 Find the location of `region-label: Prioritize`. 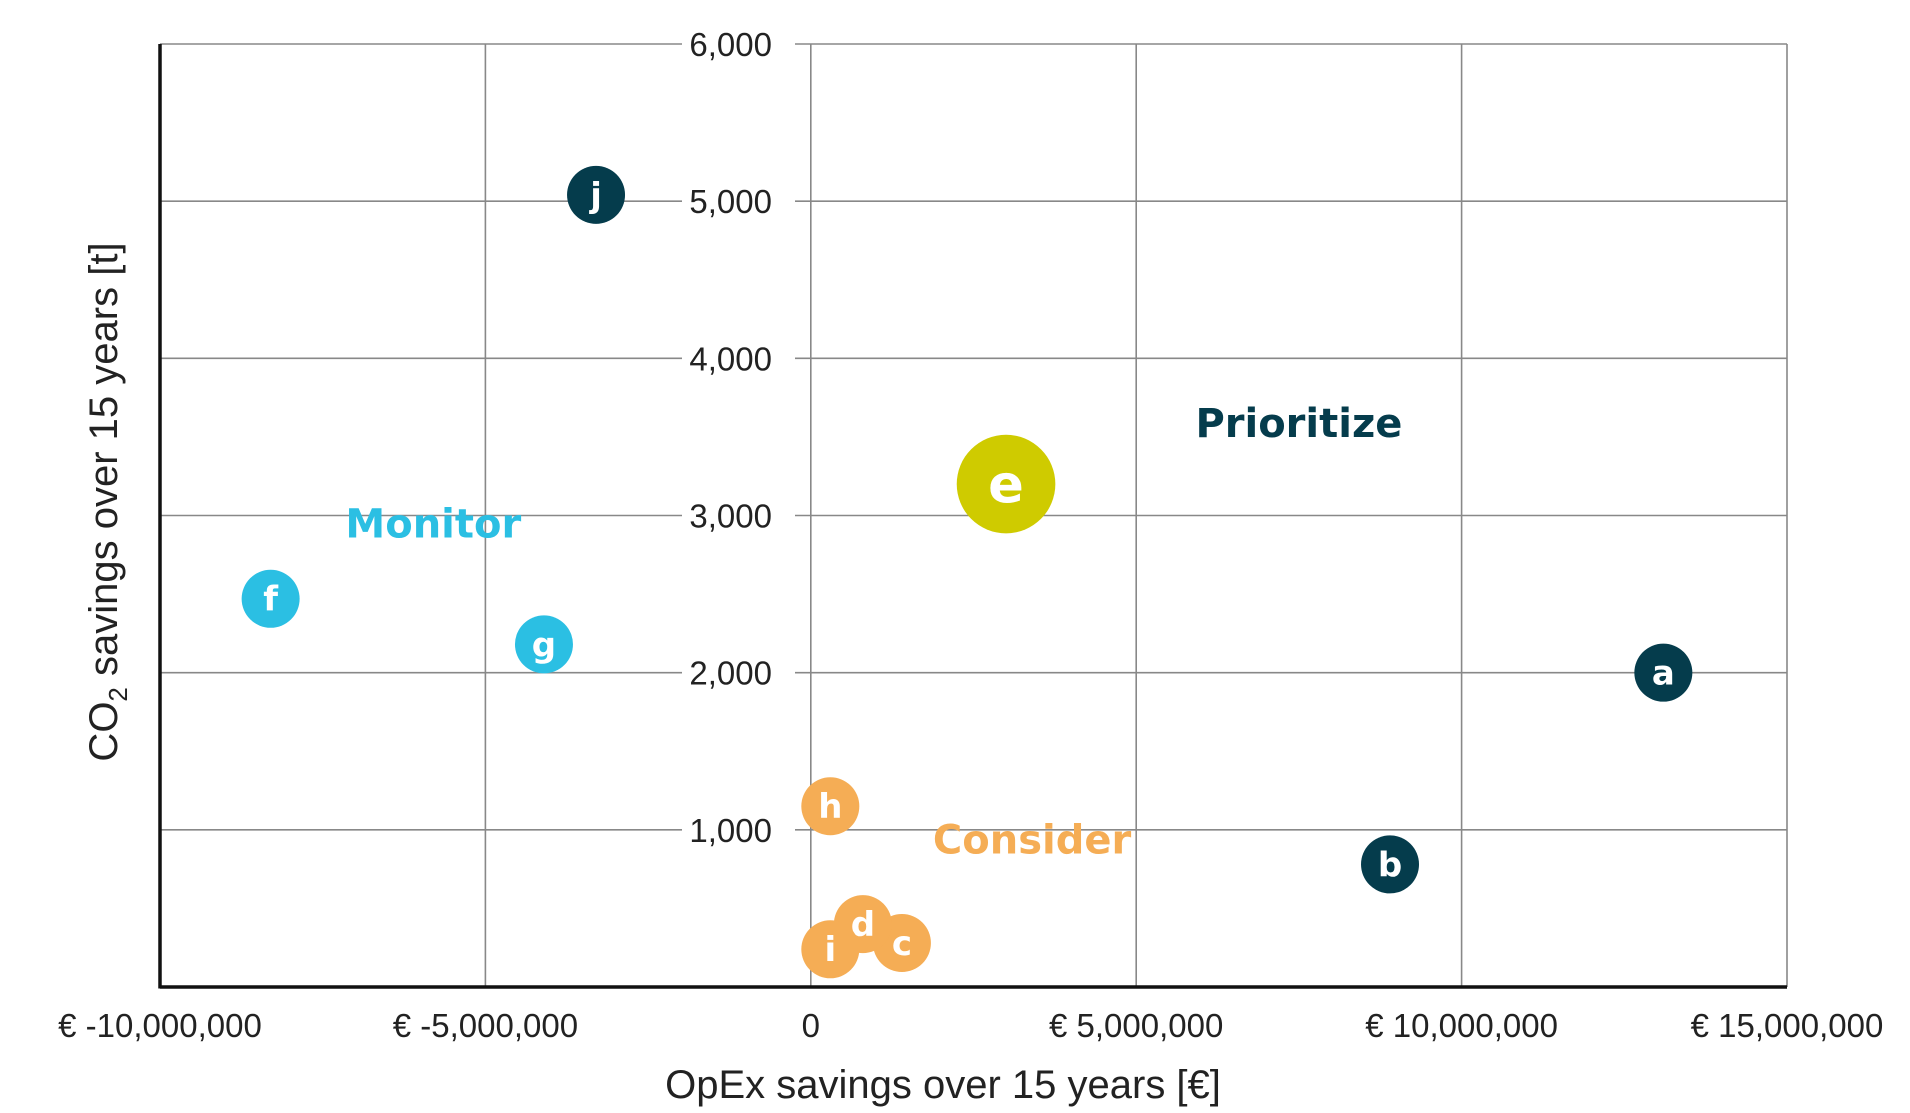

region-label: Prioritize is located at coordinates (1298, 424).